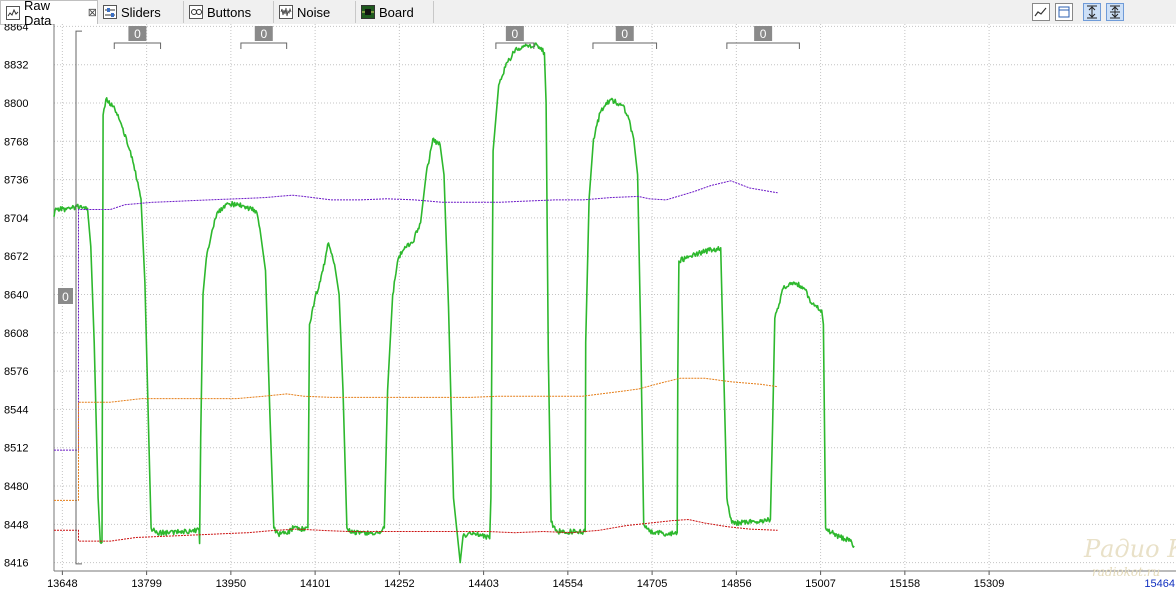 The image size is (1176, 597). Describe the element at coordinates (16, 487) in the screenshot. I see `y-tick-label: 8480` at that location.